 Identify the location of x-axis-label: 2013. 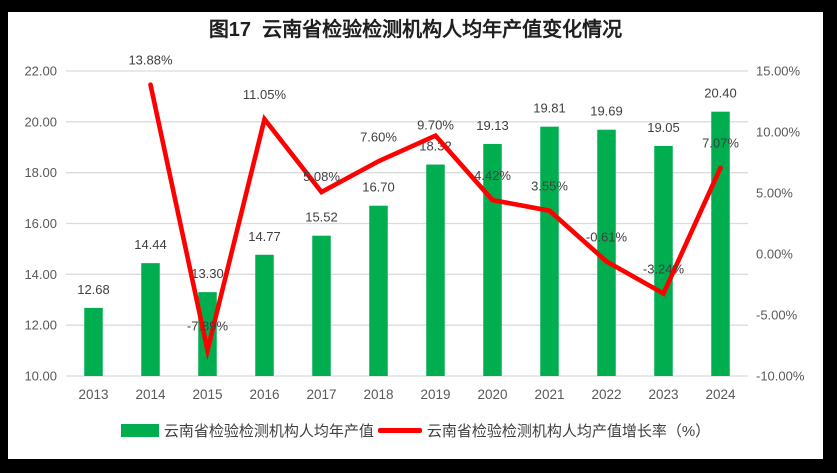
(93, 394).